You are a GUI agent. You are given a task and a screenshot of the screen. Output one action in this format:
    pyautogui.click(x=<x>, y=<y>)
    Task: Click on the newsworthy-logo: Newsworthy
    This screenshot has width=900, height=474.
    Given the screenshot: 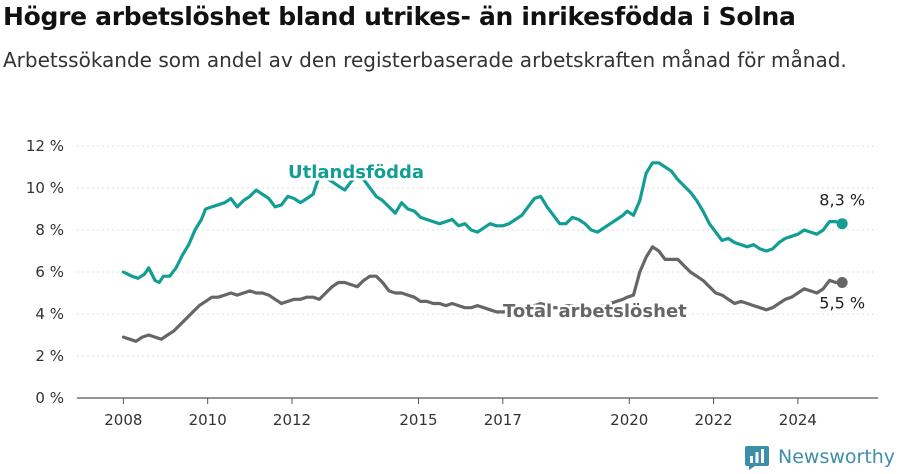 What is the action you would take?
    pyautogui.click(x=819, y=457)
    